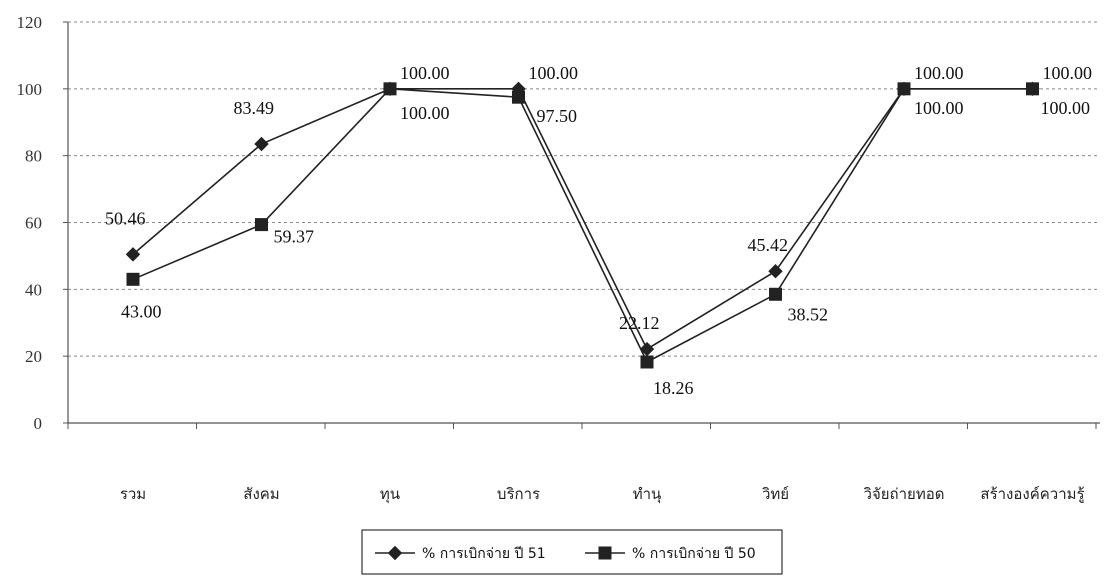  Describe the element at coordinates (557, 116) in the screenshot. I see `data-label: 97.50` at that location.